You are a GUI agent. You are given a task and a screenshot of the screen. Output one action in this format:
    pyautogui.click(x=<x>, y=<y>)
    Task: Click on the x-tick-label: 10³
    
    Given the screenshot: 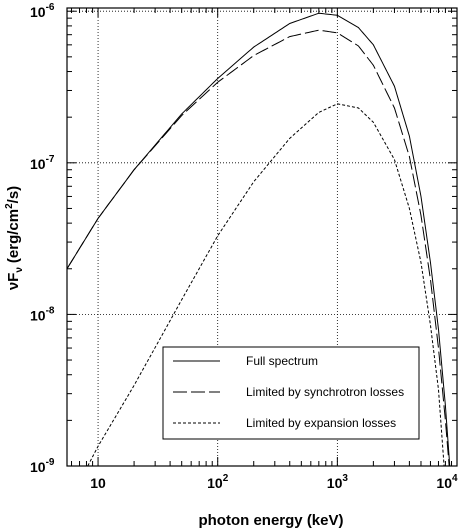 What is the action you would take?
    pyautogui.click(x=338, y=482)
    